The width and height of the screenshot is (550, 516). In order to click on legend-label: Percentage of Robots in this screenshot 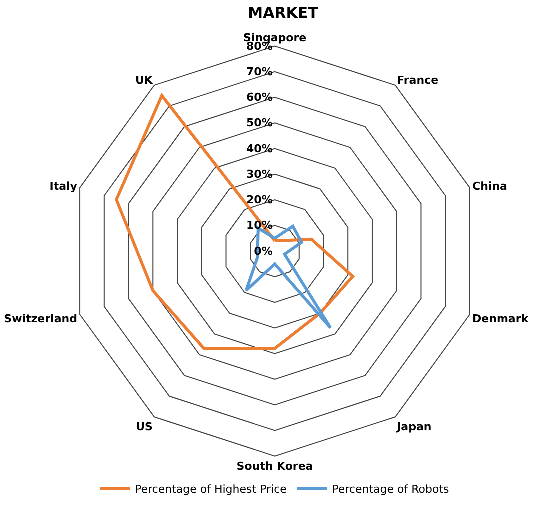, I will do `click(391, 489)`.